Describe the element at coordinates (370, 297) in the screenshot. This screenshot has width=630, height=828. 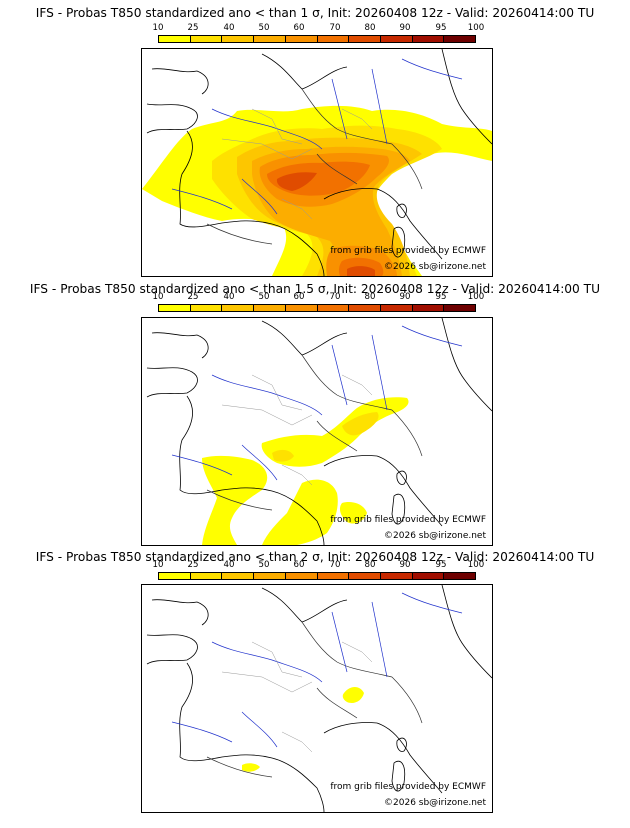
I see `tick-label: 80` at that location.